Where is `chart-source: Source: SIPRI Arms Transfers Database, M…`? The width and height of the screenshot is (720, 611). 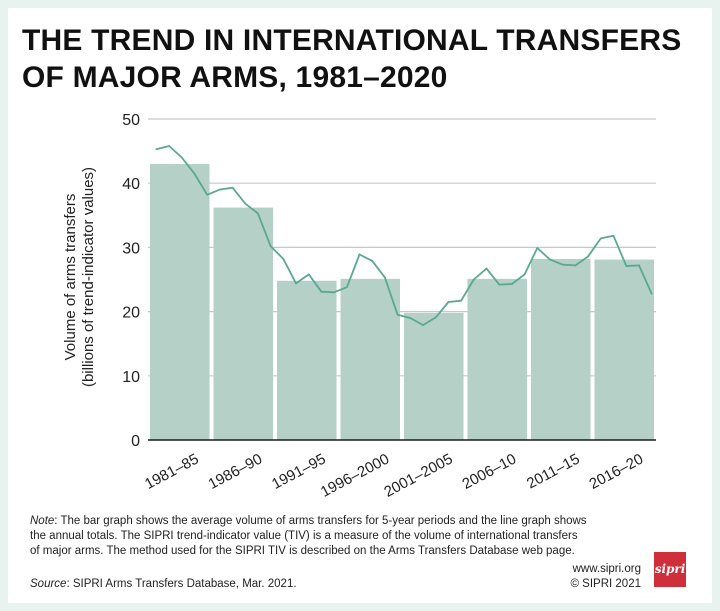 chart-source: Source: SIPRI Arms Transfers Database, M… is located at coordinates (230, 584).